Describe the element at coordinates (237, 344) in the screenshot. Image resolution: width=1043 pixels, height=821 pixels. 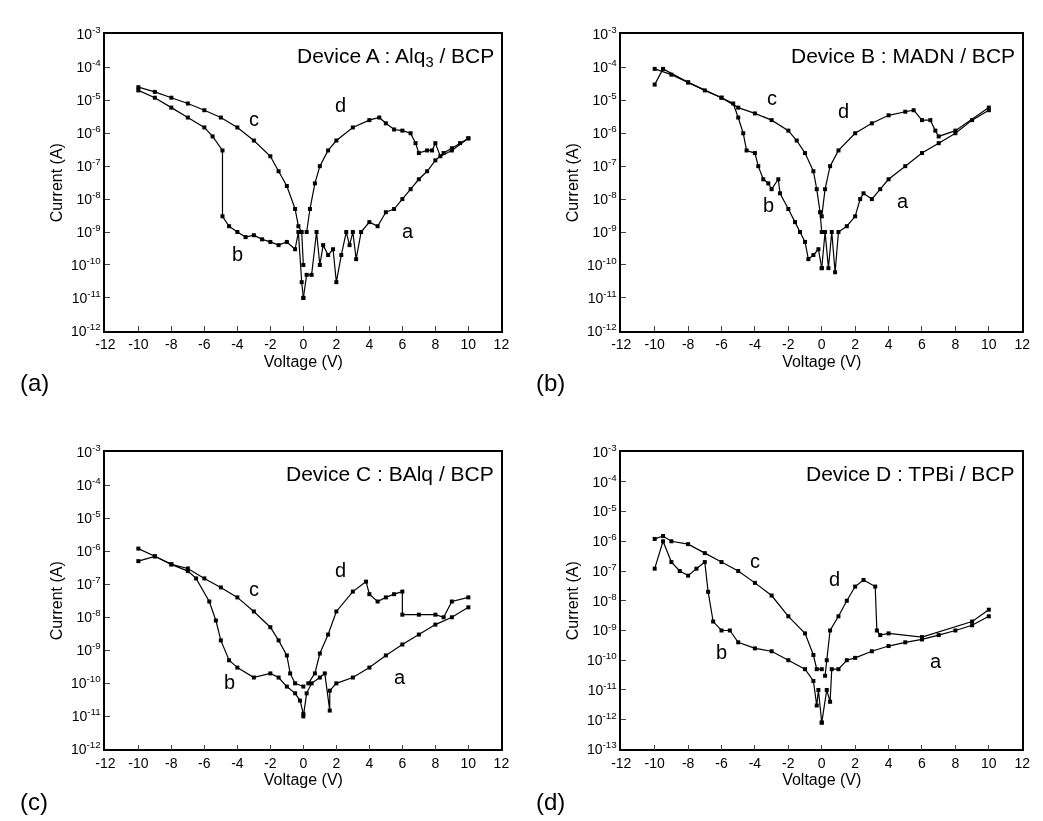
I see `x-tick-label: -4` at that location.